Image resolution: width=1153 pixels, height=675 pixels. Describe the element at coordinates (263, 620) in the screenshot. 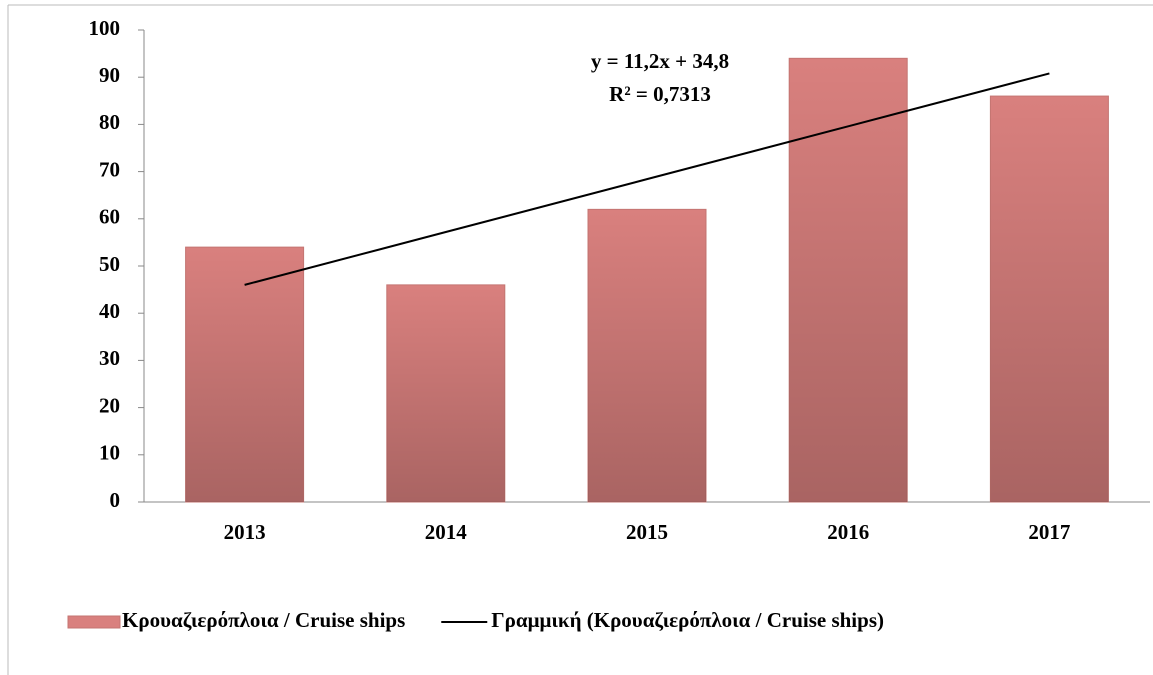

I see `legend-label: Κρουαζιερόπλοια / Cruise ships` at that location.